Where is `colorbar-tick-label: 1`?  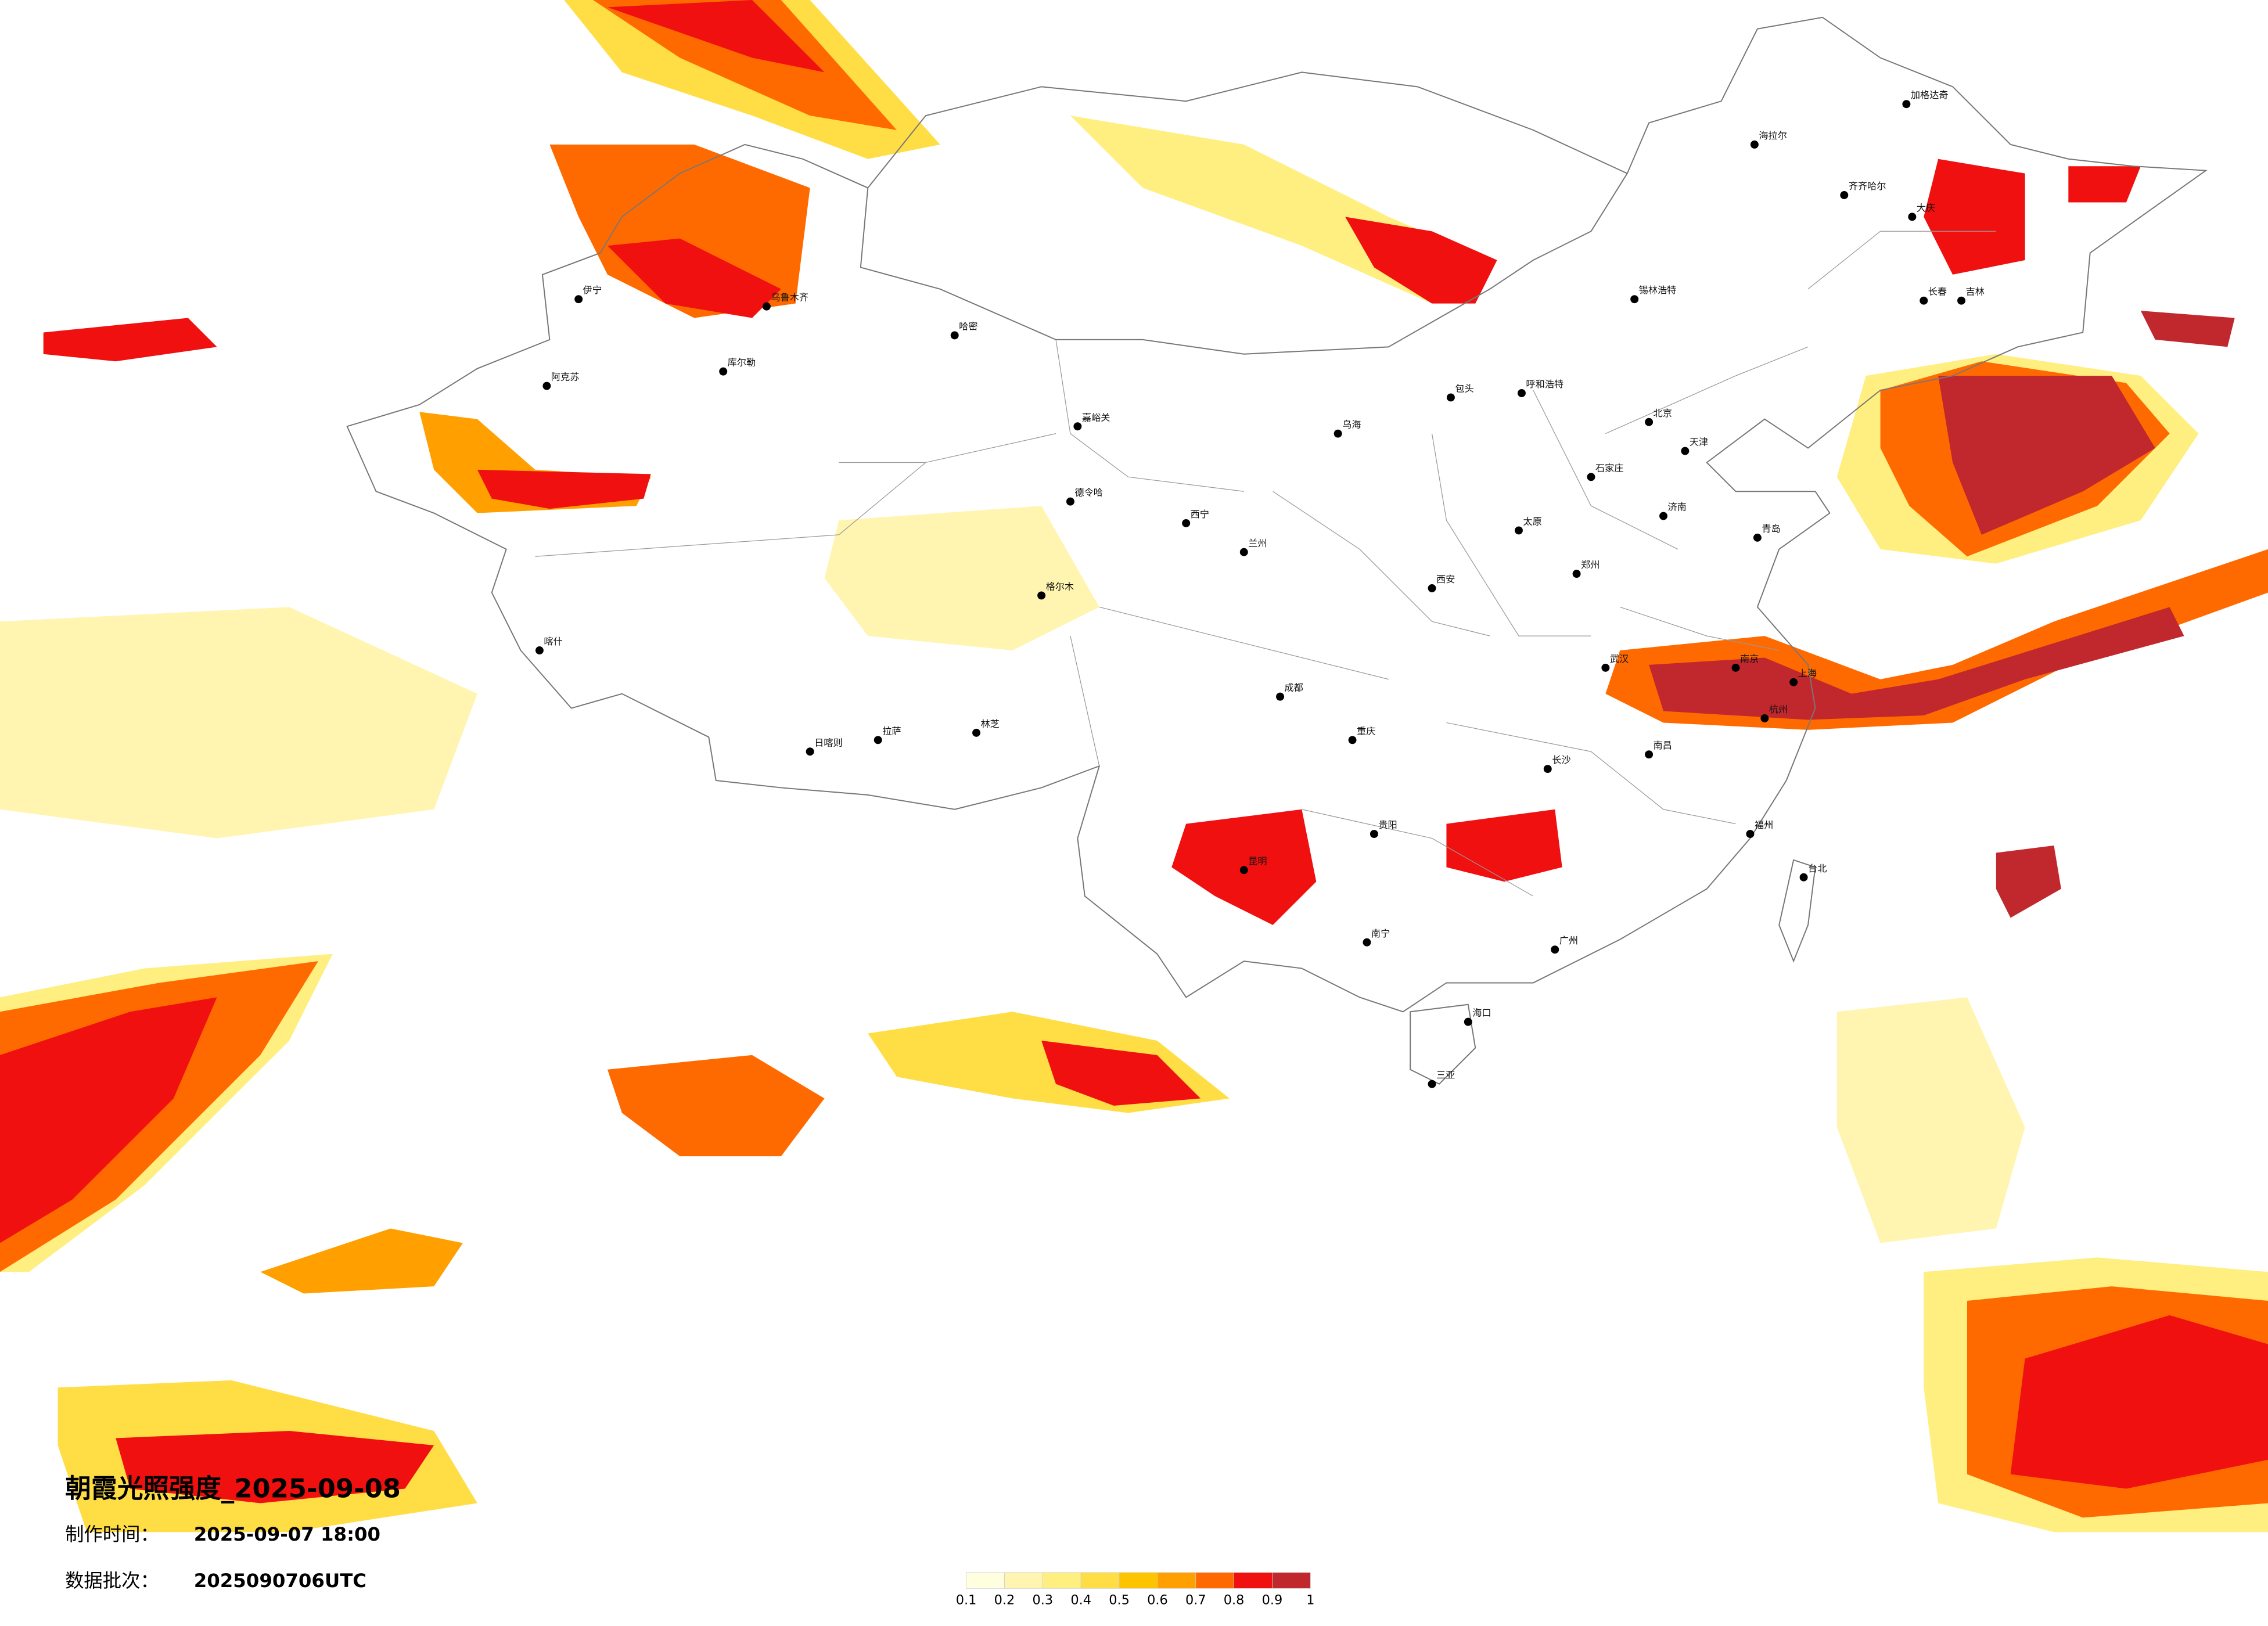 colorbar-tick-label: 1 is located at coordinates (1310, 1600).